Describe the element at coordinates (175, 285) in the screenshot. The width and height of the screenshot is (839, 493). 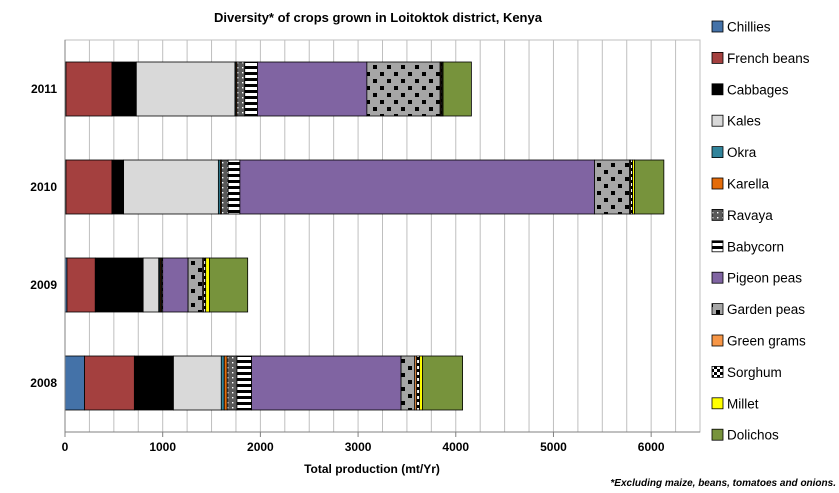
I see `bar-2009-pigeon-peas` at that location.